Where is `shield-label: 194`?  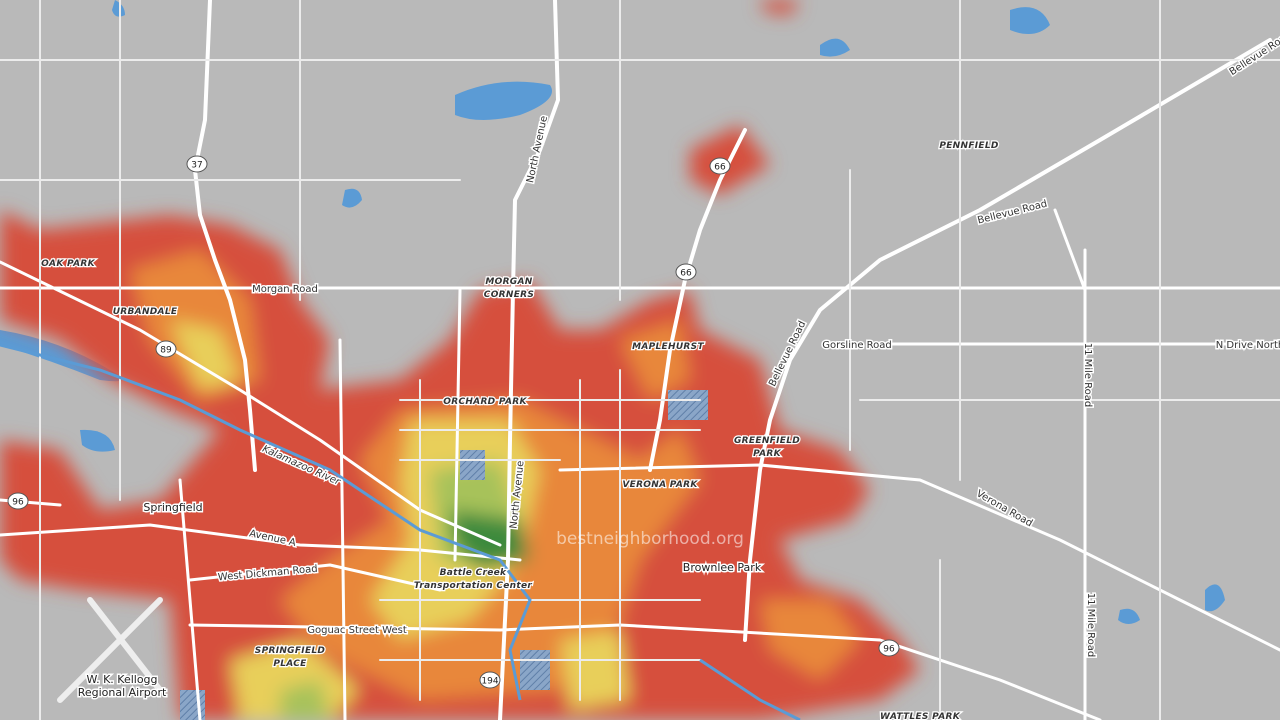 shield-label: 194 is located at coordinates (489, 682).